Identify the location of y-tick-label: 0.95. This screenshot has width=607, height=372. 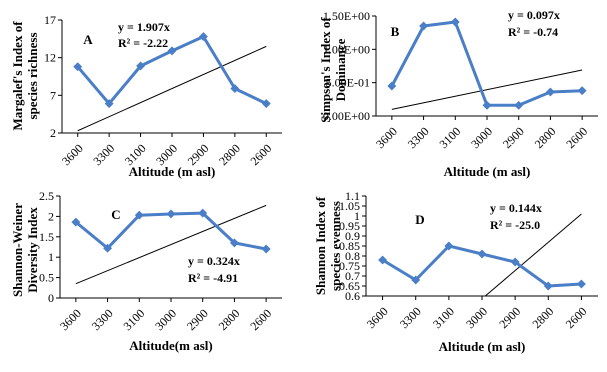
(349, 226).